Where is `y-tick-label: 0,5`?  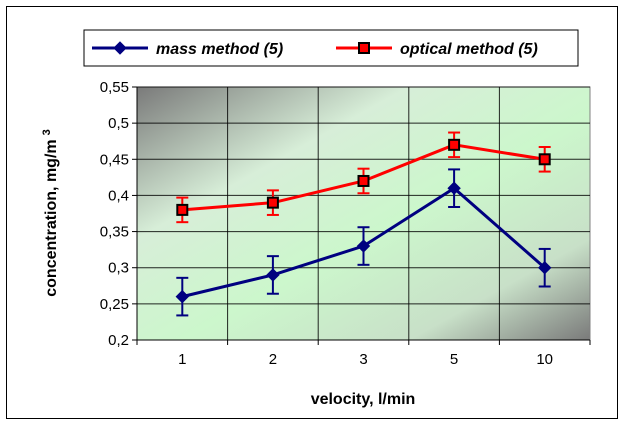
y-tick-label: 0,5 is located at coordinates (118, 123).